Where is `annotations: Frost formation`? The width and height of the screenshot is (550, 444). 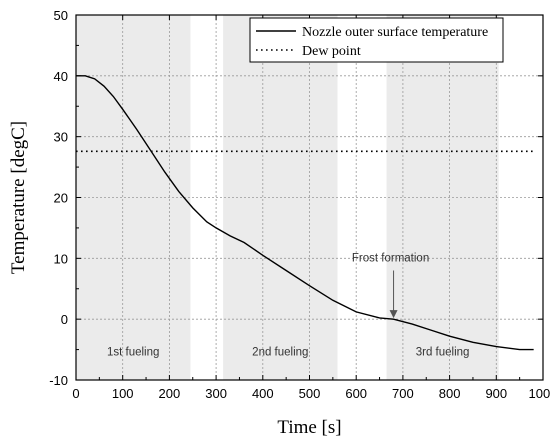
annotations: Frost formation is located at coordinates (390, 285).